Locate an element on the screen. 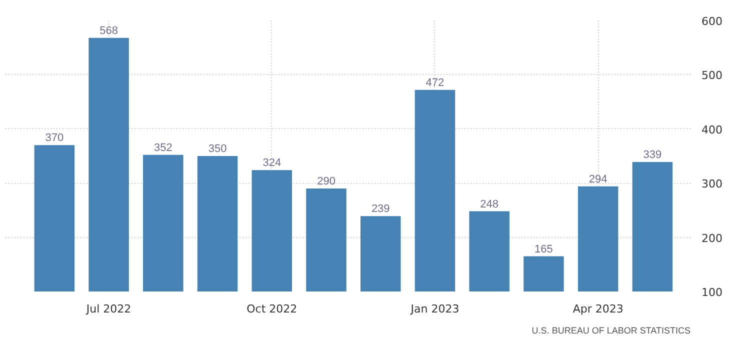 The image size is (730, 340). x-tick-label: Apr 2023 is located at coordinates (598, 309).